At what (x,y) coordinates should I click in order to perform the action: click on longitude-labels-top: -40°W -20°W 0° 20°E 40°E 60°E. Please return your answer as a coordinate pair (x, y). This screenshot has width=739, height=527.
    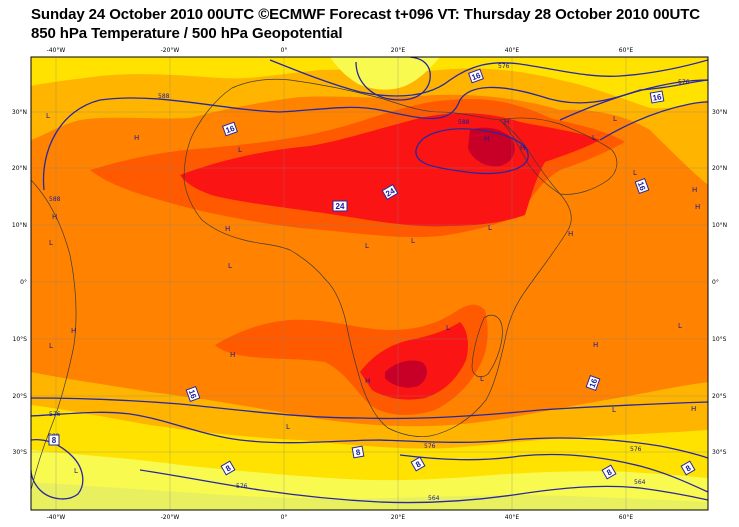
    Looking at the image, I should click on (340, 50).